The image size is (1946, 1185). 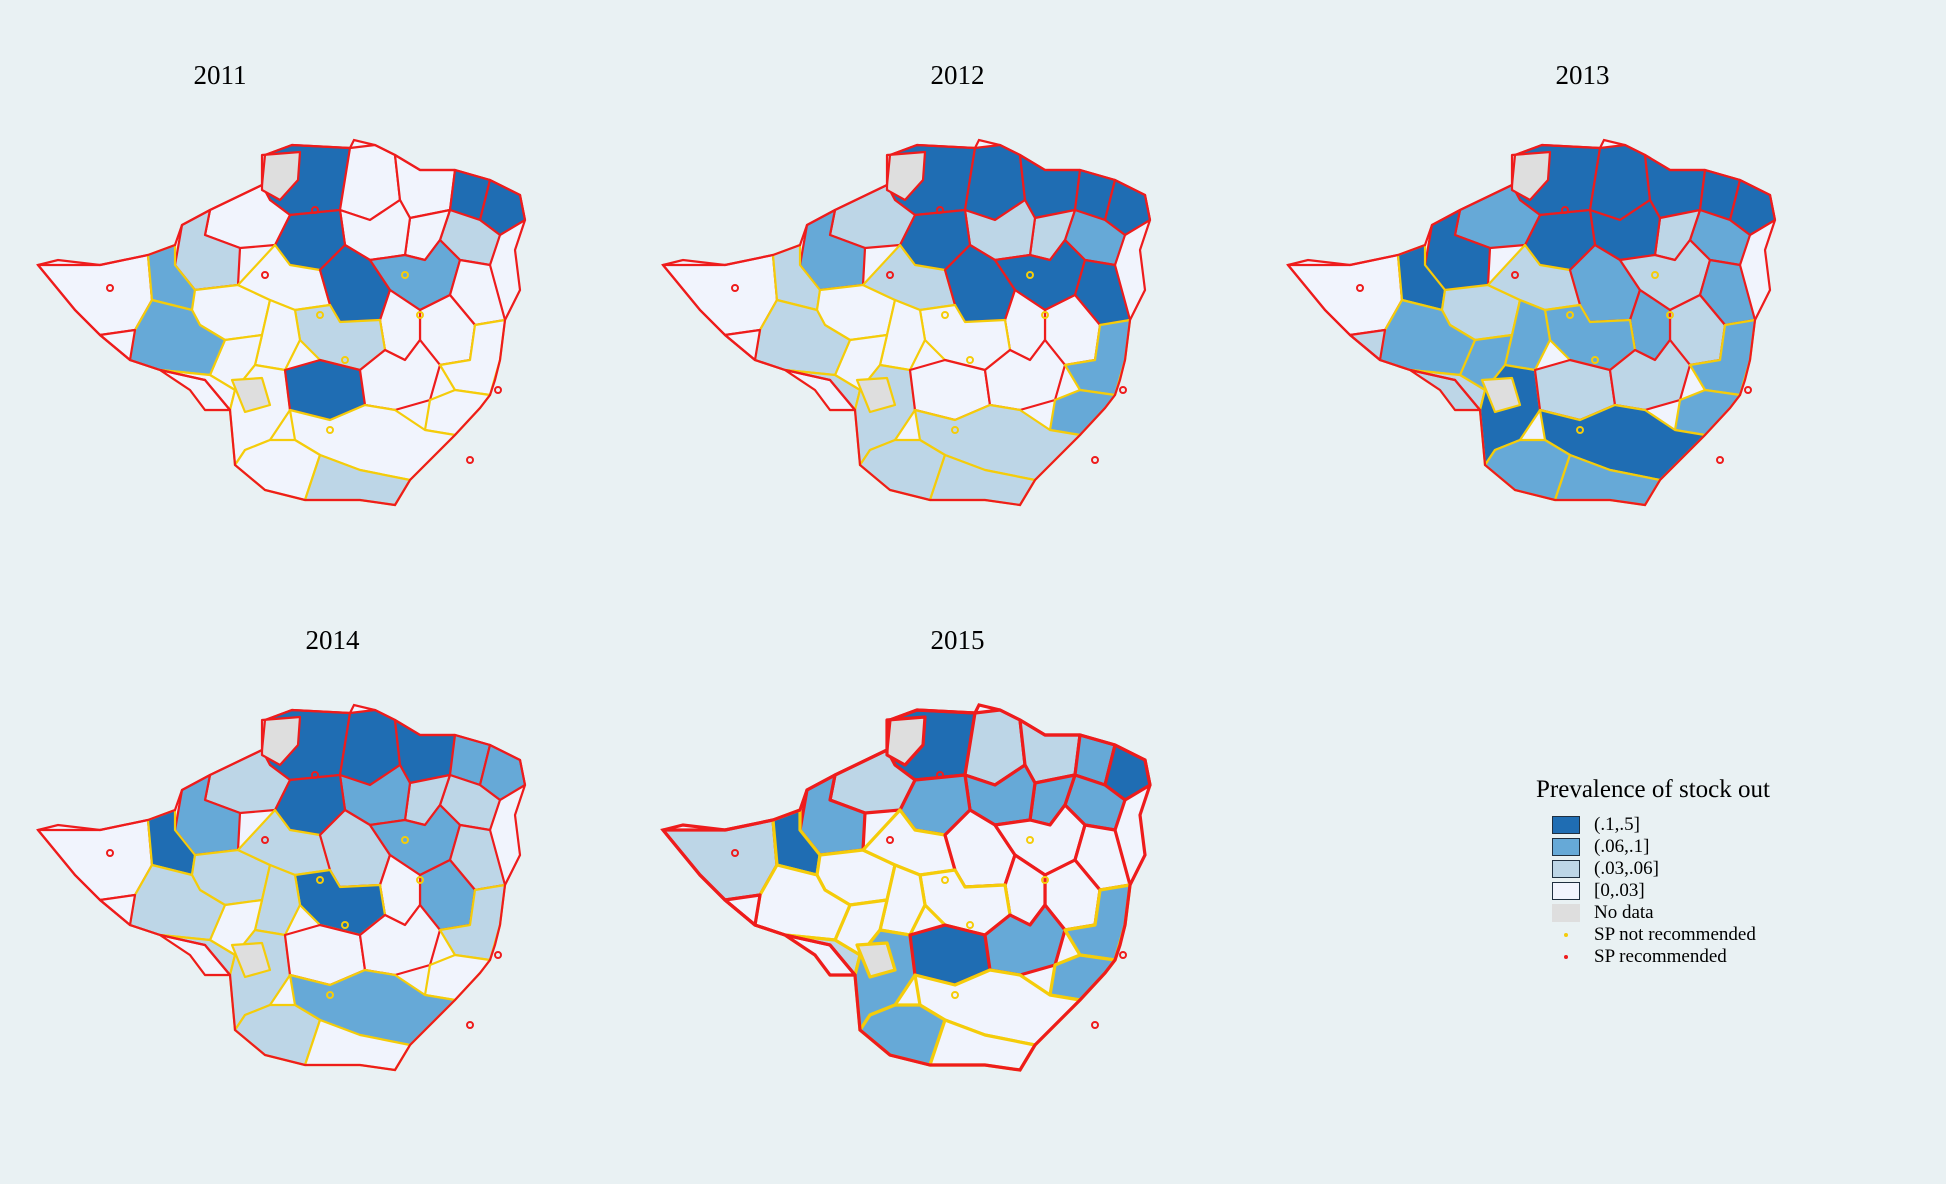 What do you see at coordinates (1675, 934) in the screenshot?
I see `legend-label: SP not recommended` at bounding box center [1675, 934].